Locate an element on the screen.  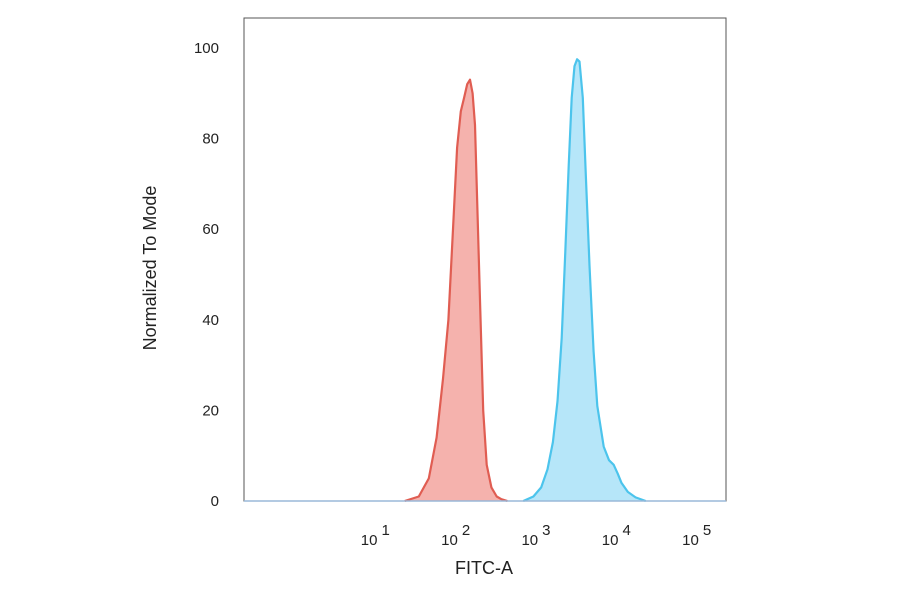
x-tick-exponent: 5 is located at coordinates (707, 530).